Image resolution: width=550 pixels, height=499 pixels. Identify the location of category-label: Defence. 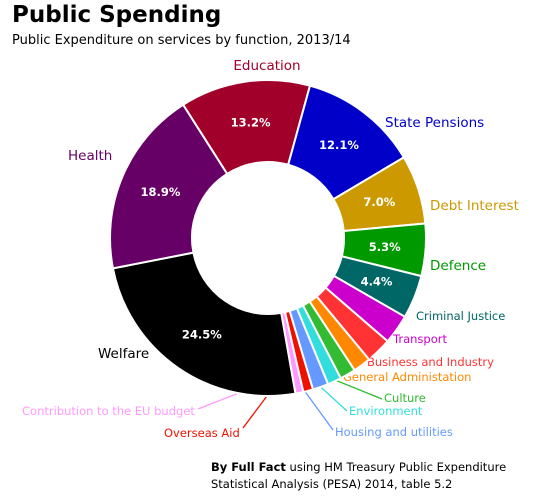
(458, 266).